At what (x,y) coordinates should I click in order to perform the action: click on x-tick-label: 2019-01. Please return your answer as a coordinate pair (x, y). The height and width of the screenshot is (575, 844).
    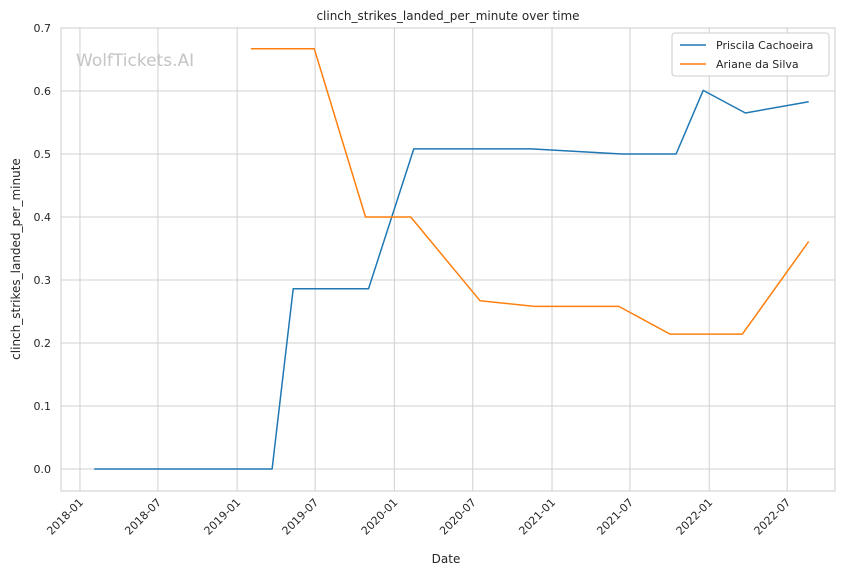
    Looking at the image, I should click on (223, 517).